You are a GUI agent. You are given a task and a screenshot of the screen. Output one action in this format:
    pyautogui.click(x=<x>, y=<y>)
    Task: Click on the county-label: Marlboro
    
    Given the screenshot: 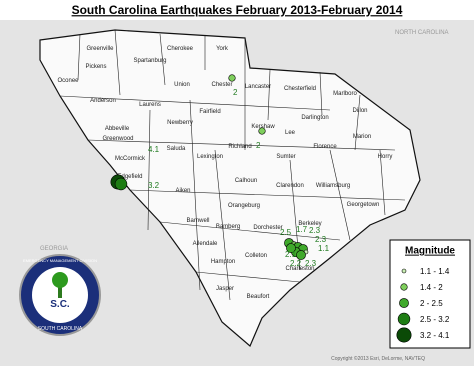 What is the action you would take?
    pyautogui.click(x=345, y=94)
    